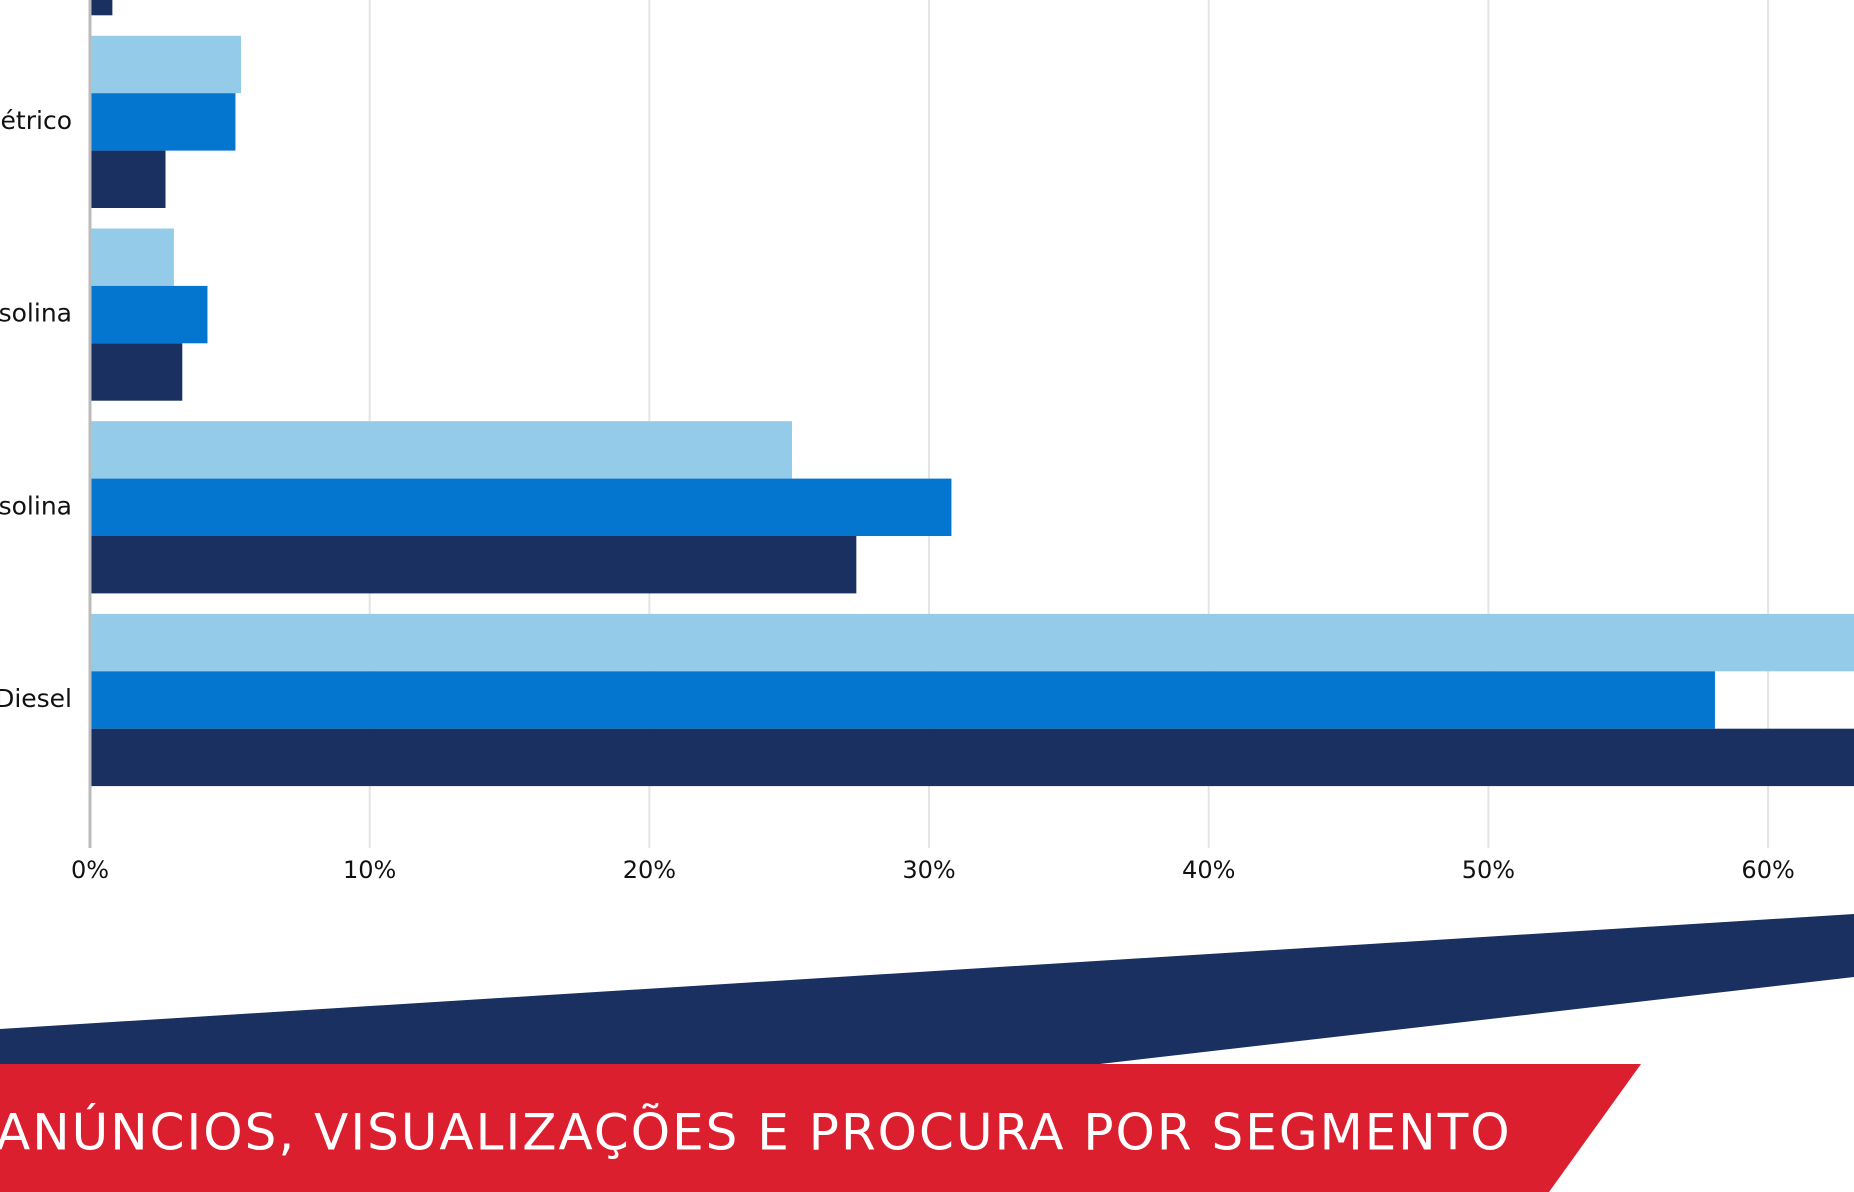 The image size is (1854, 1192). I want to click on banner-band, so click(820, 1128).